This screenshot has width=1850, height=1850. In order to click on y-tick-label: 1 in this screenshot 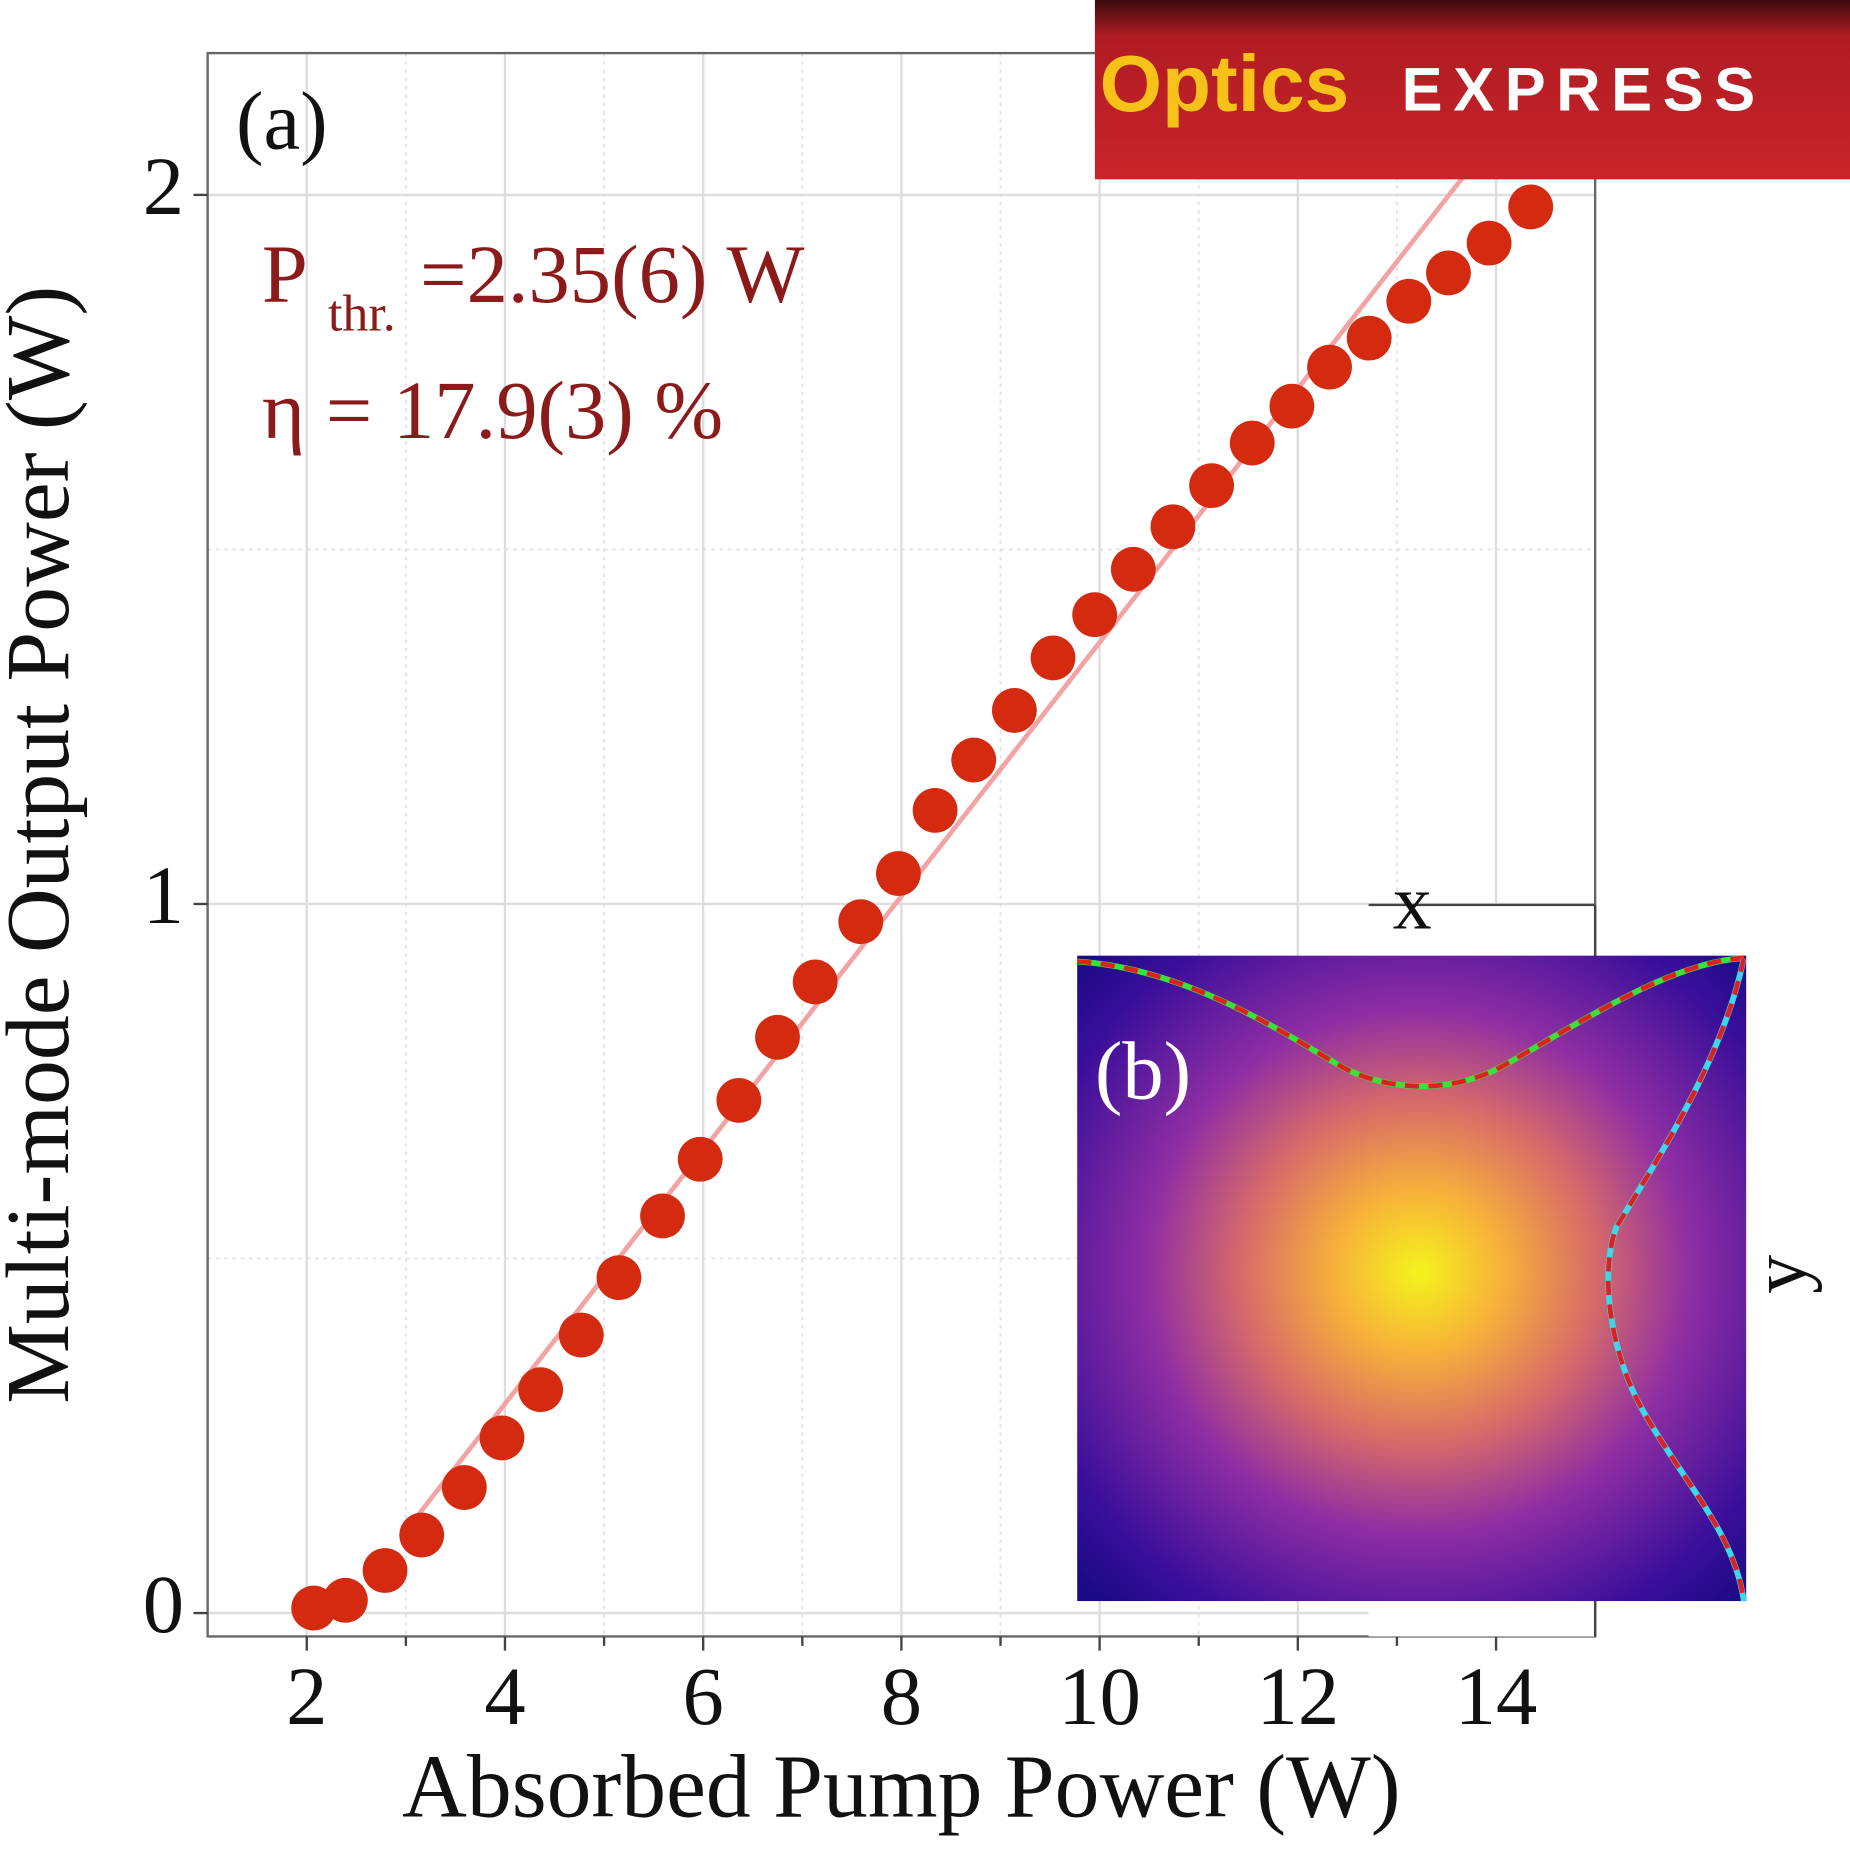, I will do `click(163, 895)`.